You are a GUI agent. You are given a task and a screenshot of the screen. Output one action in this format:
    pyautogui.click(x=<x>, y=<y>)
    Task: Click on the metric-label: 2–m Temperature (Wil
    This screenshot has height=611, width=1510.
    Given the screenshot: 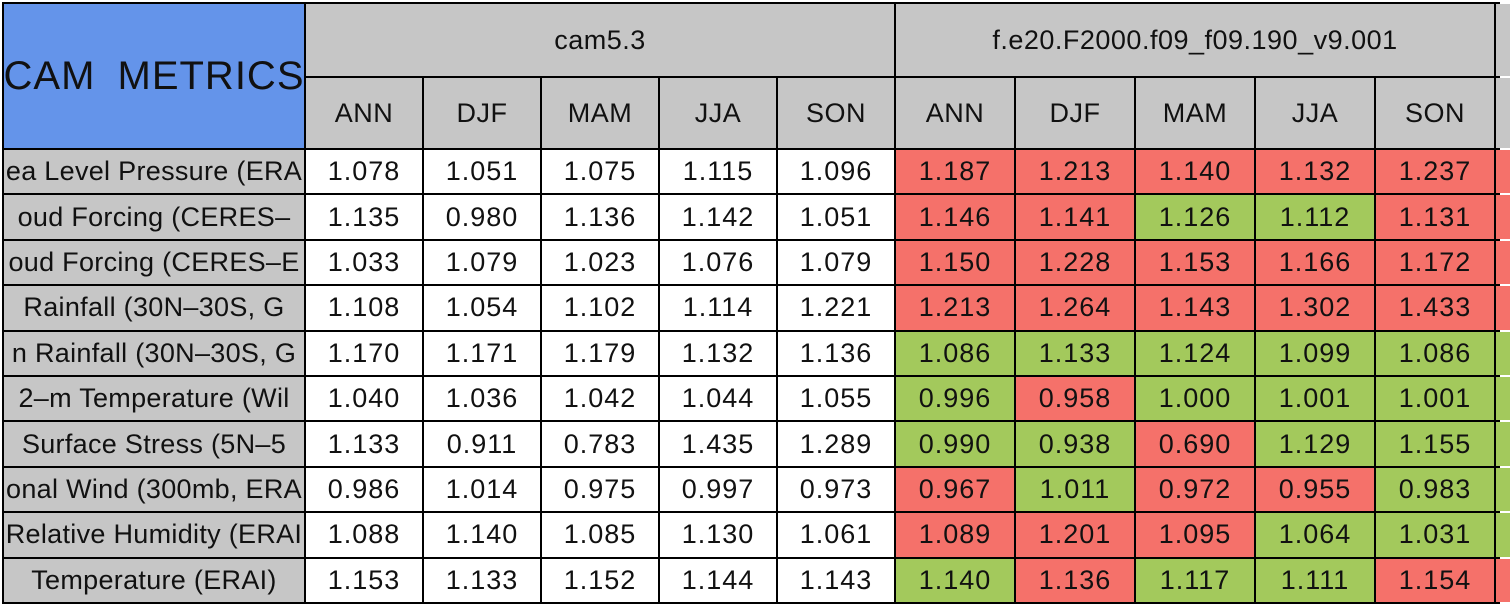 What is the action you would take?
    pyautogui.click(x=154, y=398)
    